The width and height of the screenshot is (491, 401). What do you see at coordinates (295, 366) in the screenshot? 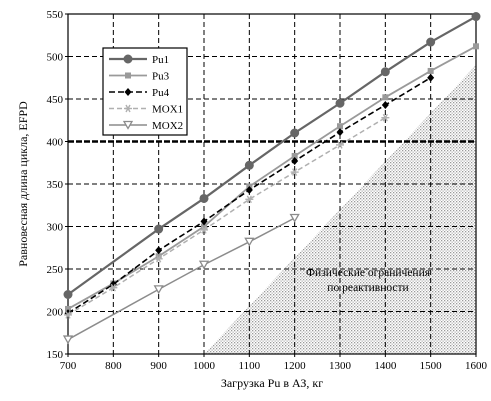
I see `x-tick-label: 1200` at bounding box center [295, 366].